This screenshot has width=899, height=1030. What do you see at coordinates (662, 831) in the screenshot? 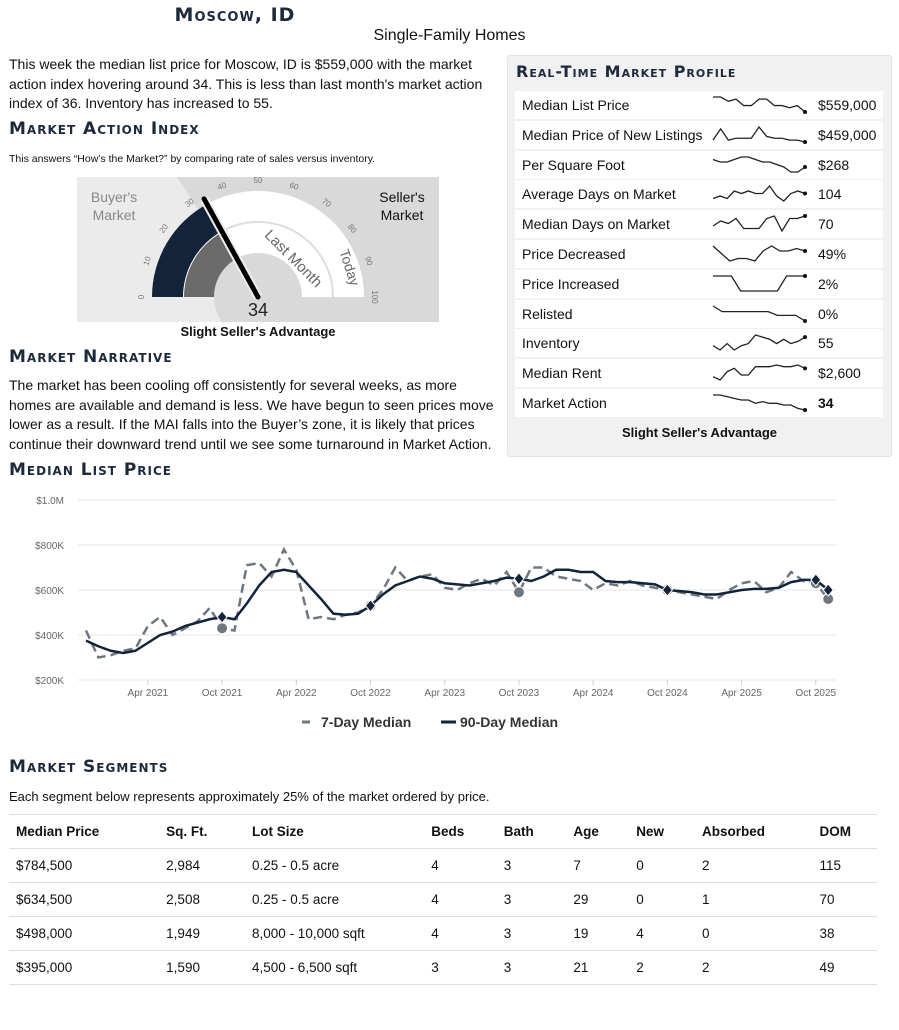
I see `column-header: New` at bounding box center [662, 831].